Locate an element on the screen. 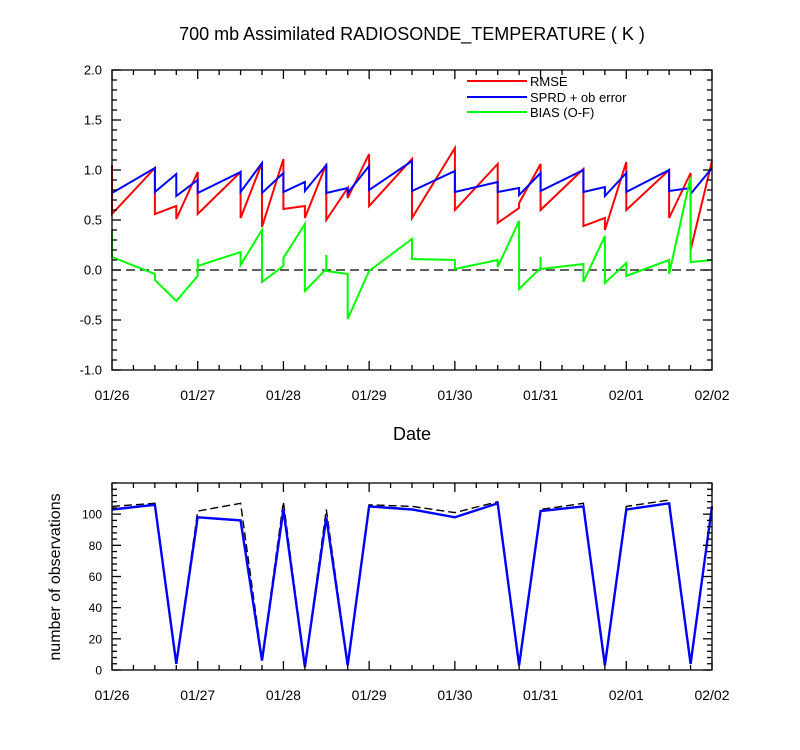  y-tick-label: -1.0 is located at coordinates (91, 370).